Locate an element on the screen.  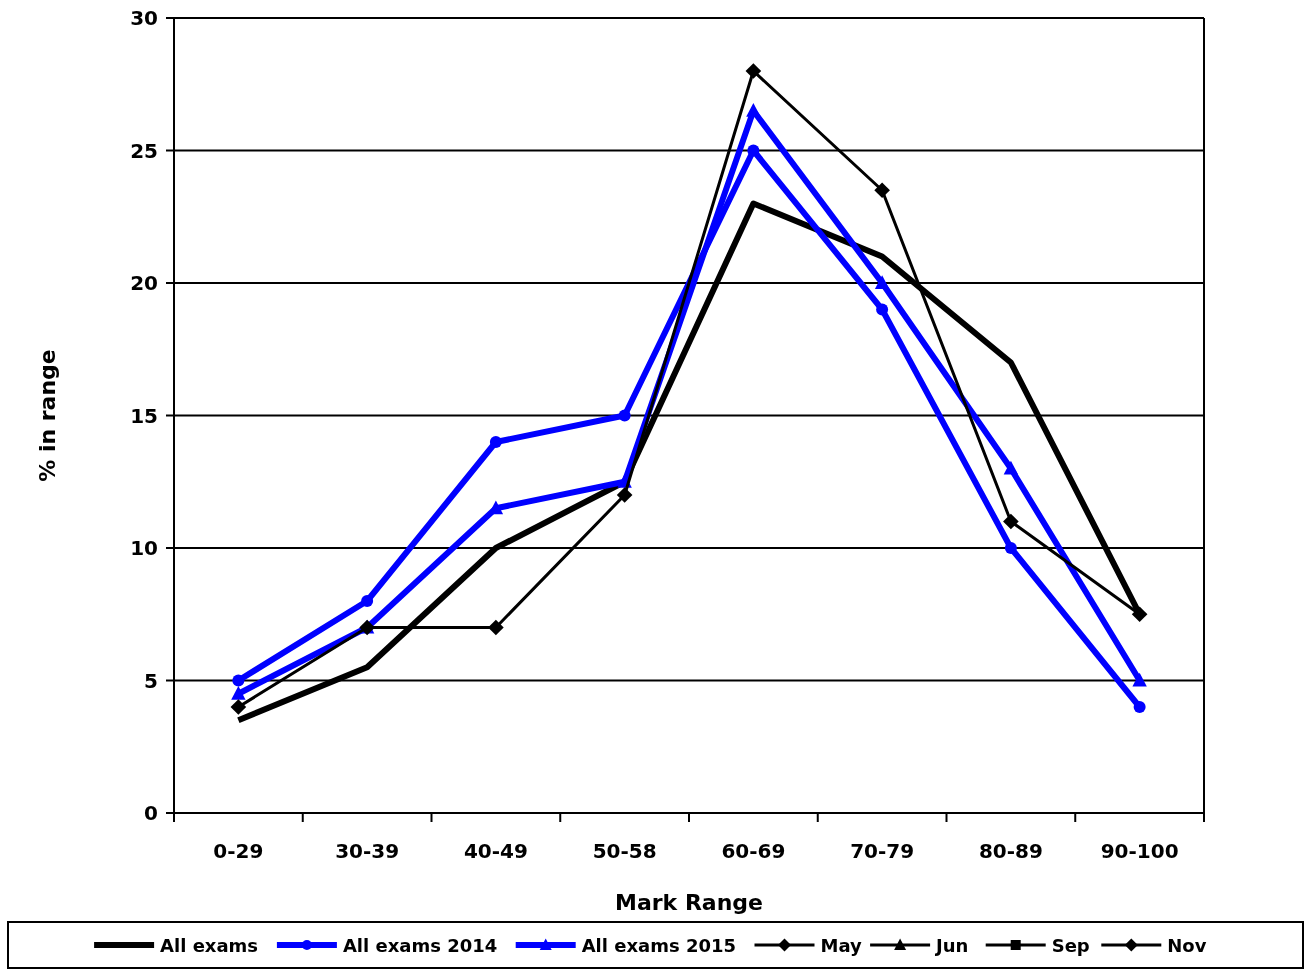
x-tick-label: 70-79 is located at coordinates (882, 851).